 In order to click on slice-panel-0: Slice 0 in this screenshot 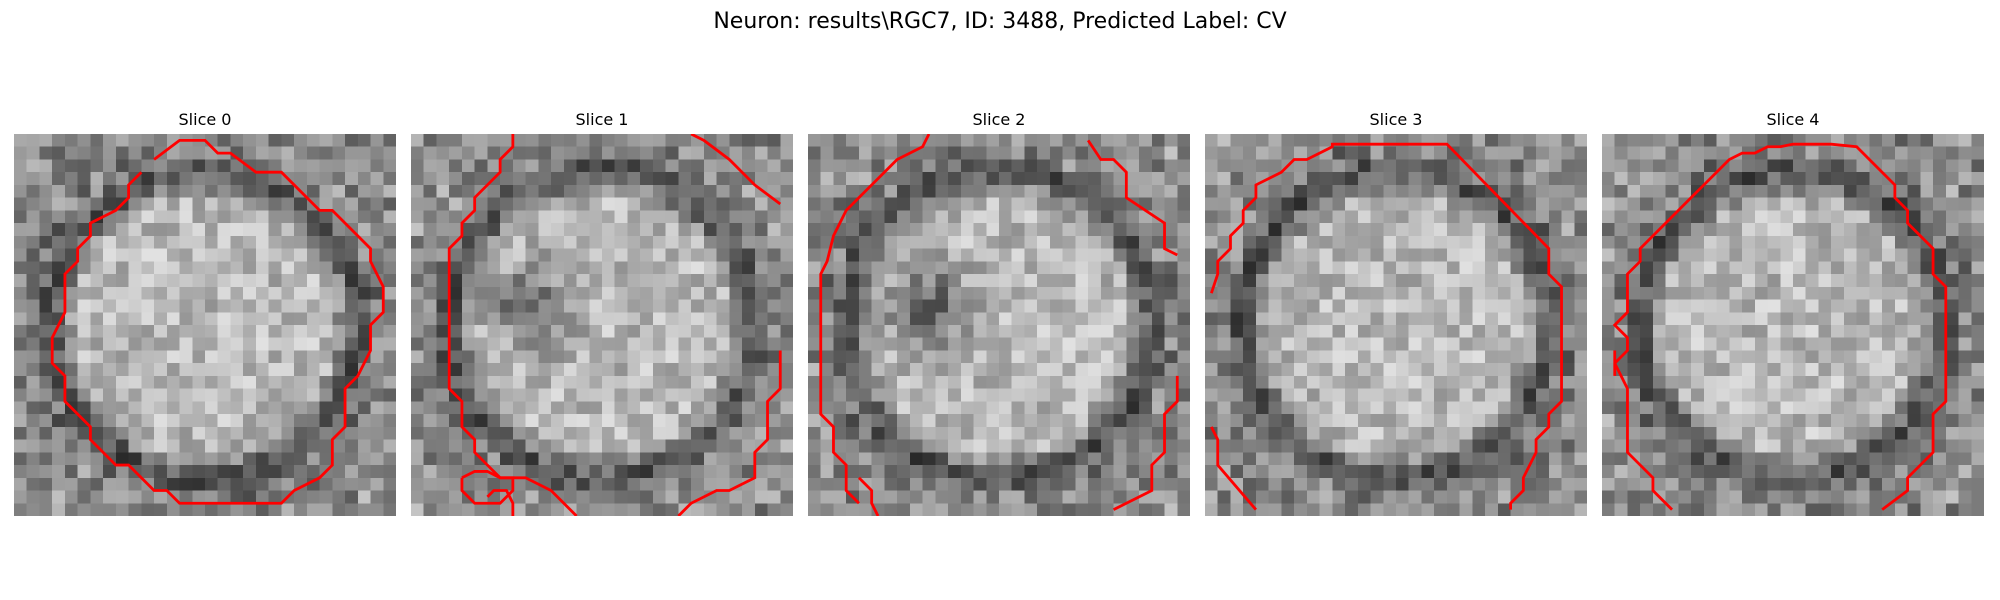, I will do `click(205, 313)`.